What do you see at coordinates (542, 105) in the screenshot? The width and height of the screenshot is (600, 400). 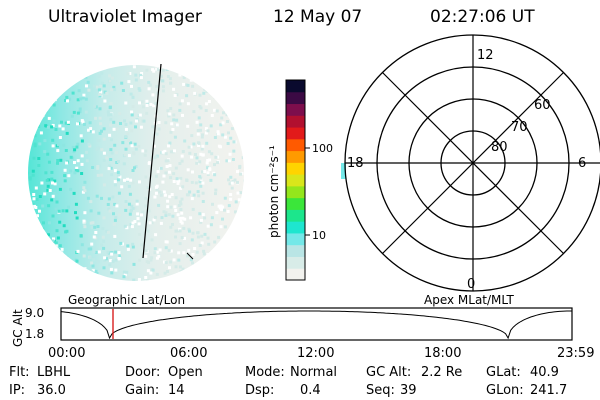 I see `lat-label-60: 60` at bounding box center [542, 105].